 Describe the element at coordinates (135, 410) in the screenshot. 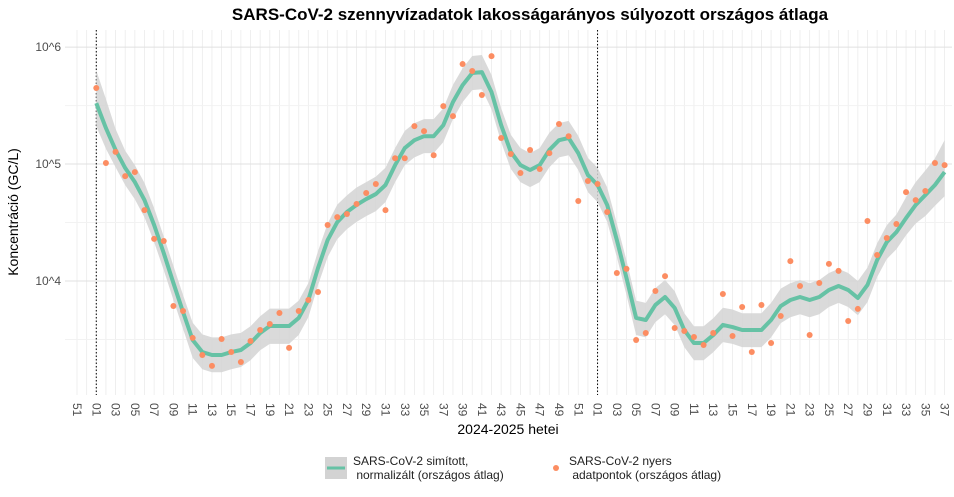

I see `x-tick-label: 05` at that location.